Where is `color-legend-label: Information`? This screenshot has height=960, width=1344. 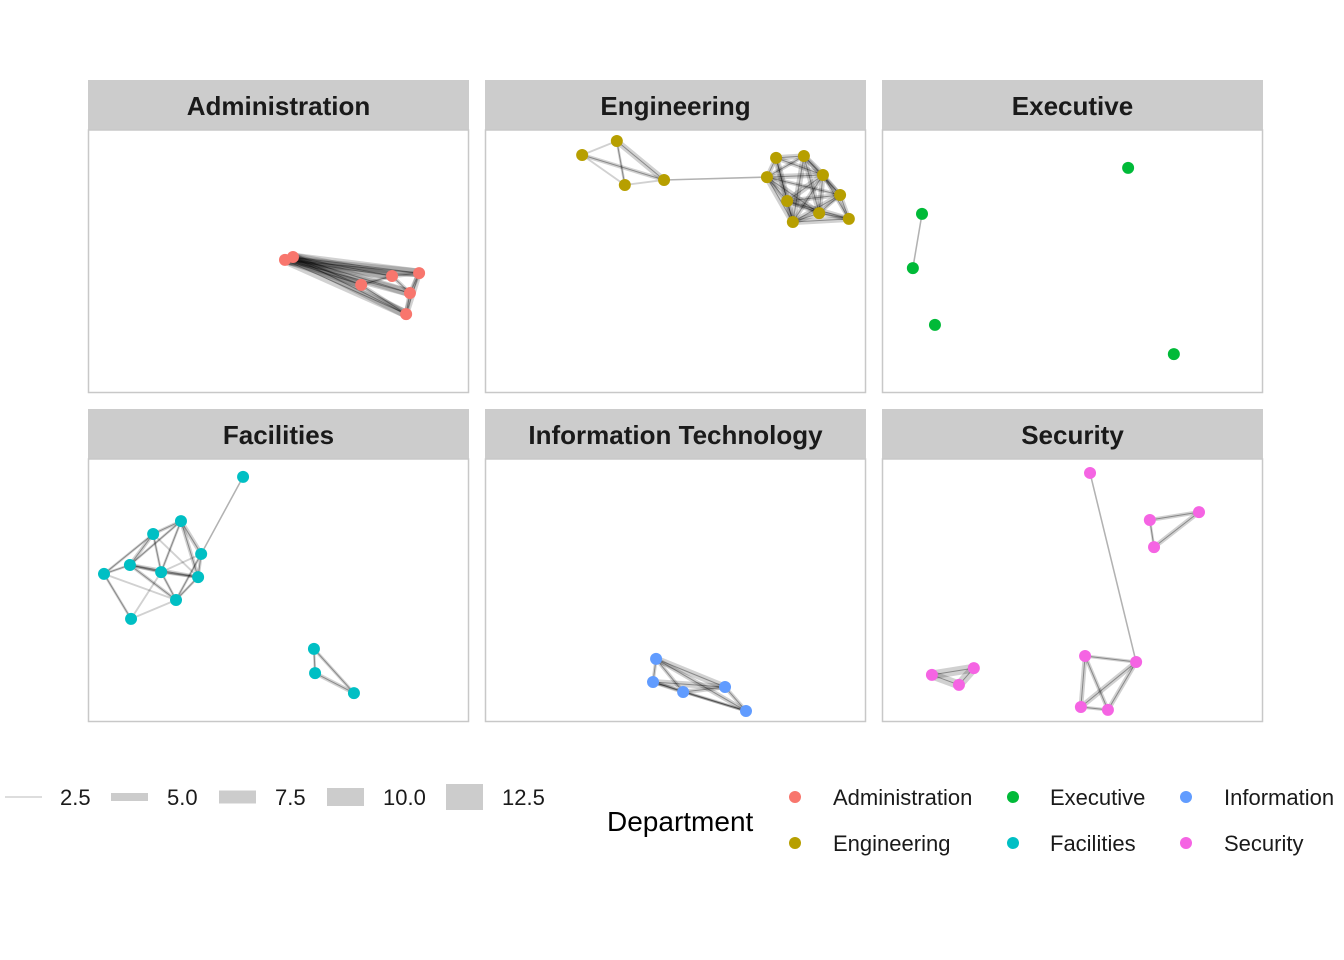 color-legend-label: Information is located at coordinates (1279, 797).